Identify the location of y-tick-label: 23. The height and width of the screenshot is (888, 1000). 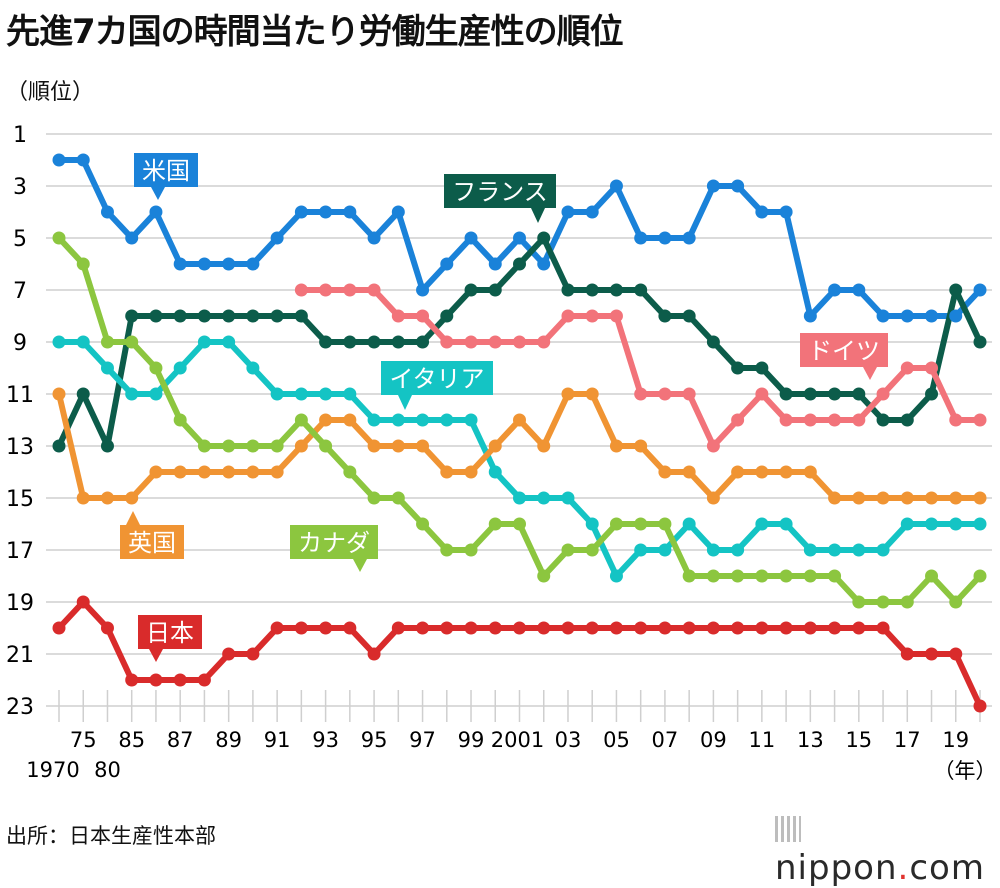
(20, 707).